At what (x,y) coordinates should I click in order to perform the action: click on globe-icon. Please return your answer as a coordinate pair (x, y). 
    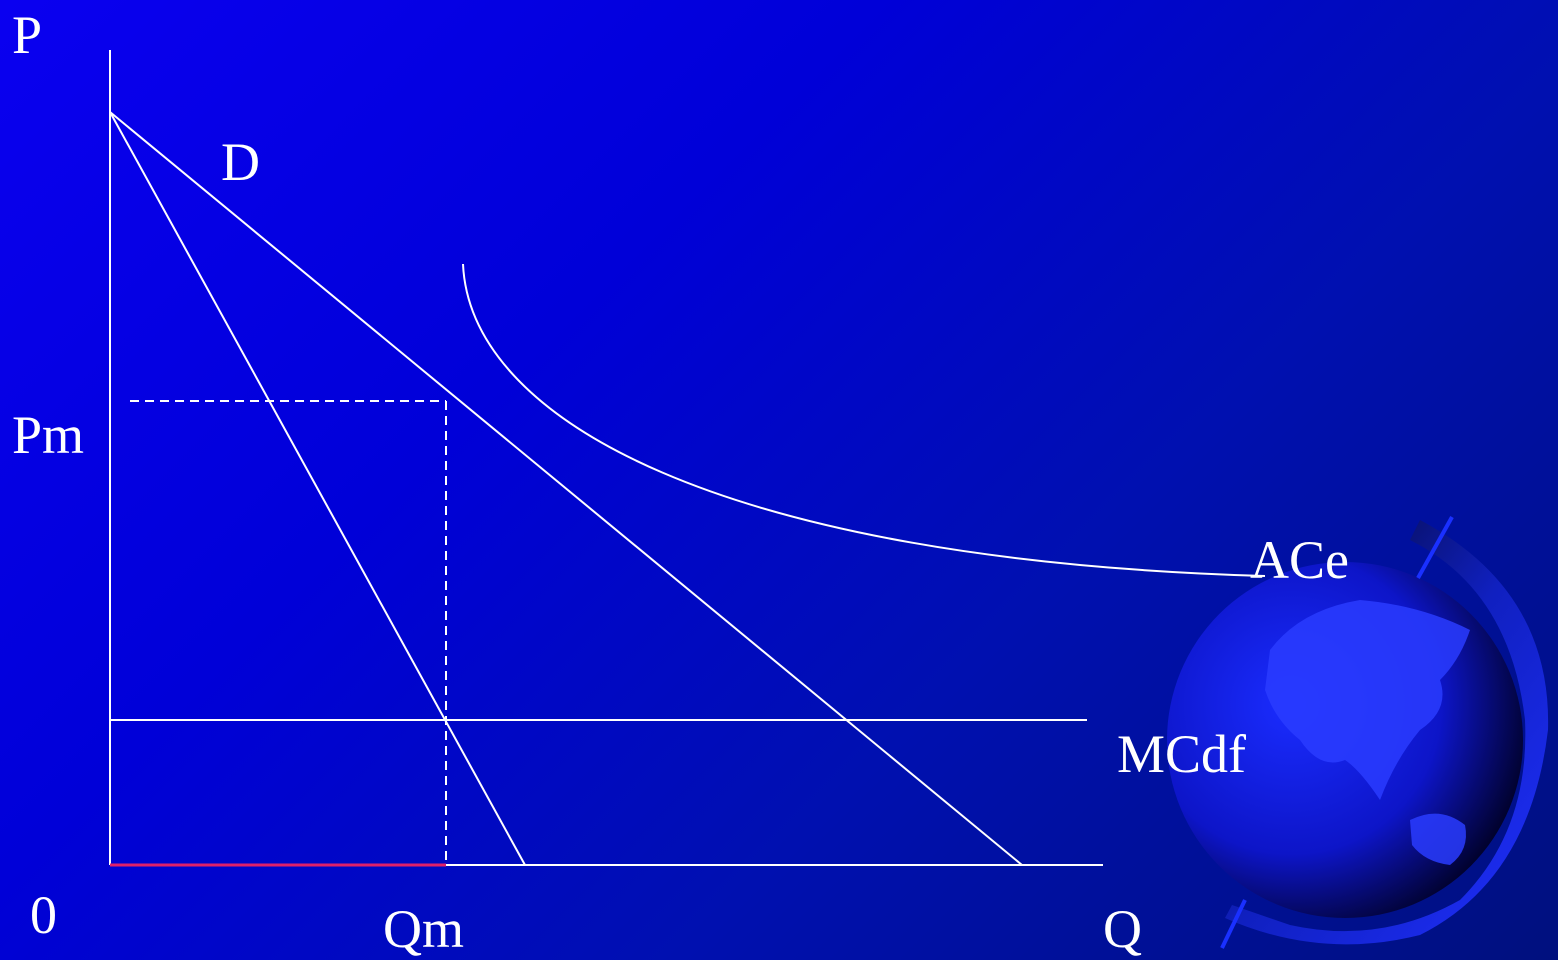
    Looking at the image, I should click on (1358, 732).